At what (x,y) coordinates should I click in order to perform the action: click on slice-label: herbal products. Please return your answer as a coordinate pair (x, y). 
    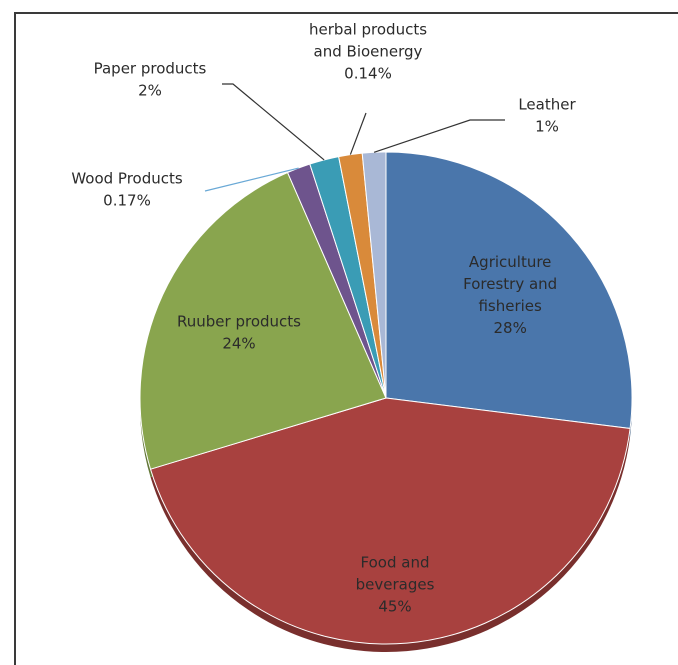
    Looking at the image, I should click on (368, 30).